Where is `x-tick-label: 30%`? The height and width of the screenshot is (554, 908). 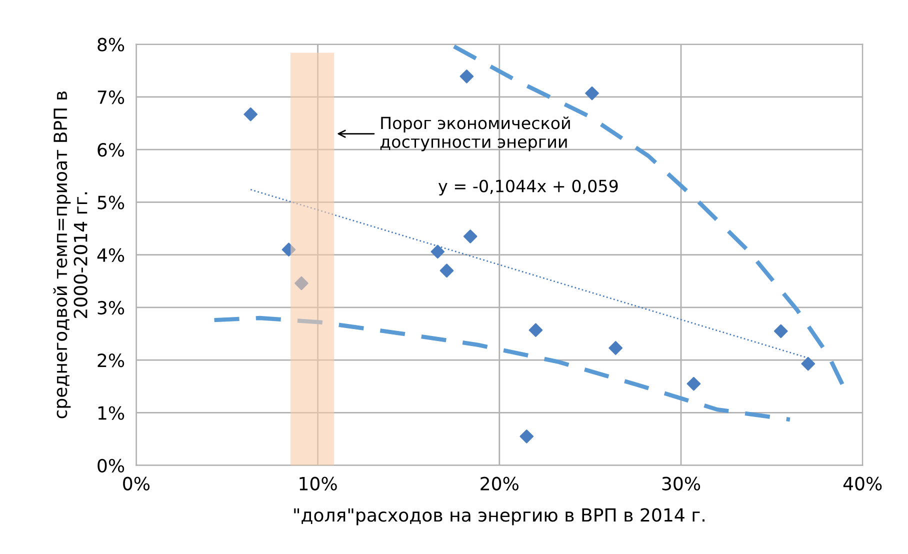 x-tick-label: 30% is located at coordinates (681, 483).